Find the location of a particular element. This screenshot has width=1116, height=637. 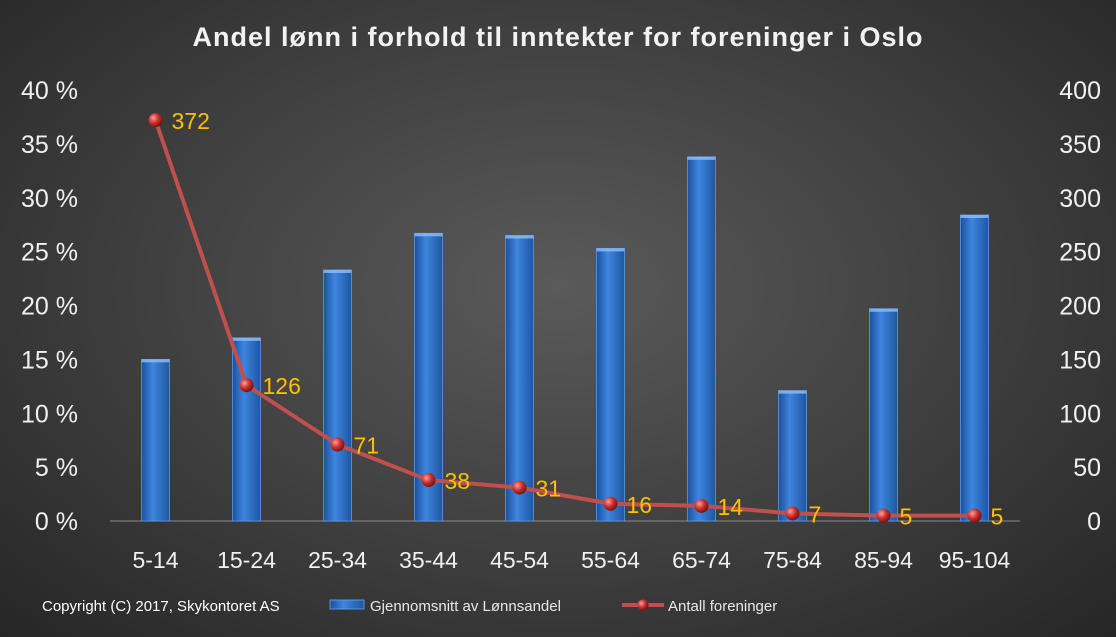

x-tick-label: 55-64 is located at coordinates (610, 560).